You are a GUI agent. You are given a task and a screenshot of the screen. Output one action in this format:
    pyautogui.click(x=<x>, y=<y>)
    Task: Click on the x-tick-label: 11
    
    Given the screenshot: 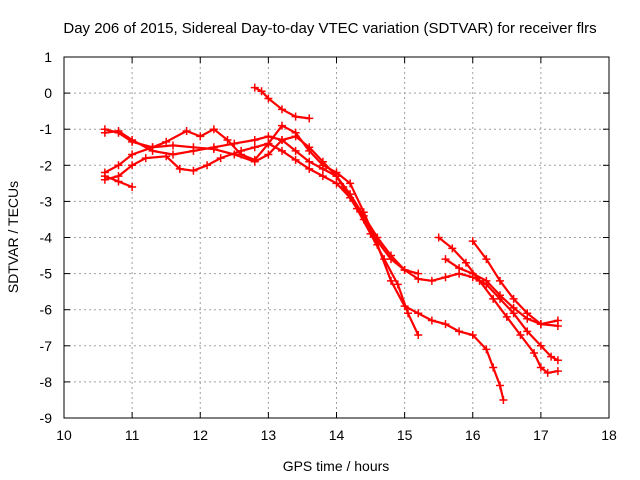 What is the action you would take?
    pyautogui.click(x=132, y=435)
    